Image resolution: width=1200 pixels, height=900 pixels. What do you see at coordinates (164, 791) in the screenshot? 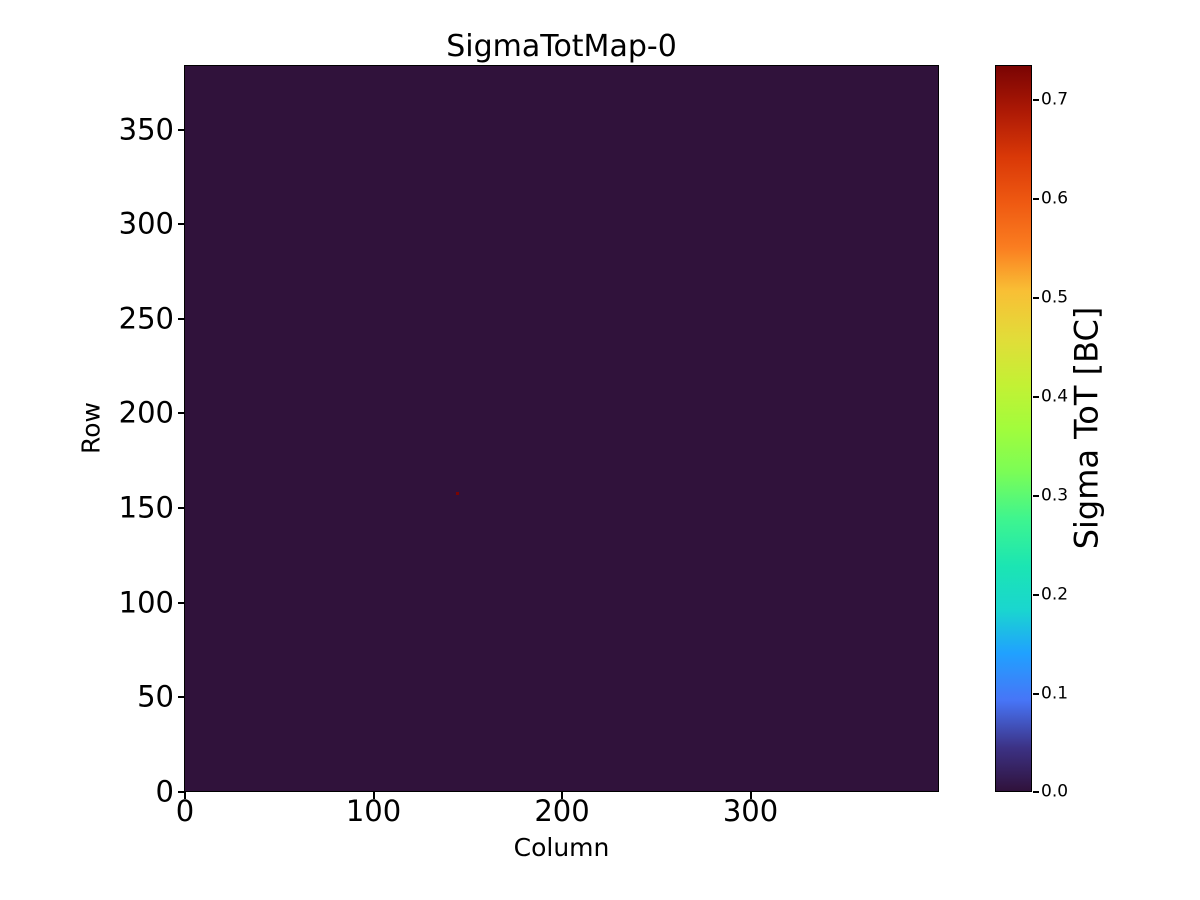
I see `y-tick-label: 0` at bounding box center [164, 791].